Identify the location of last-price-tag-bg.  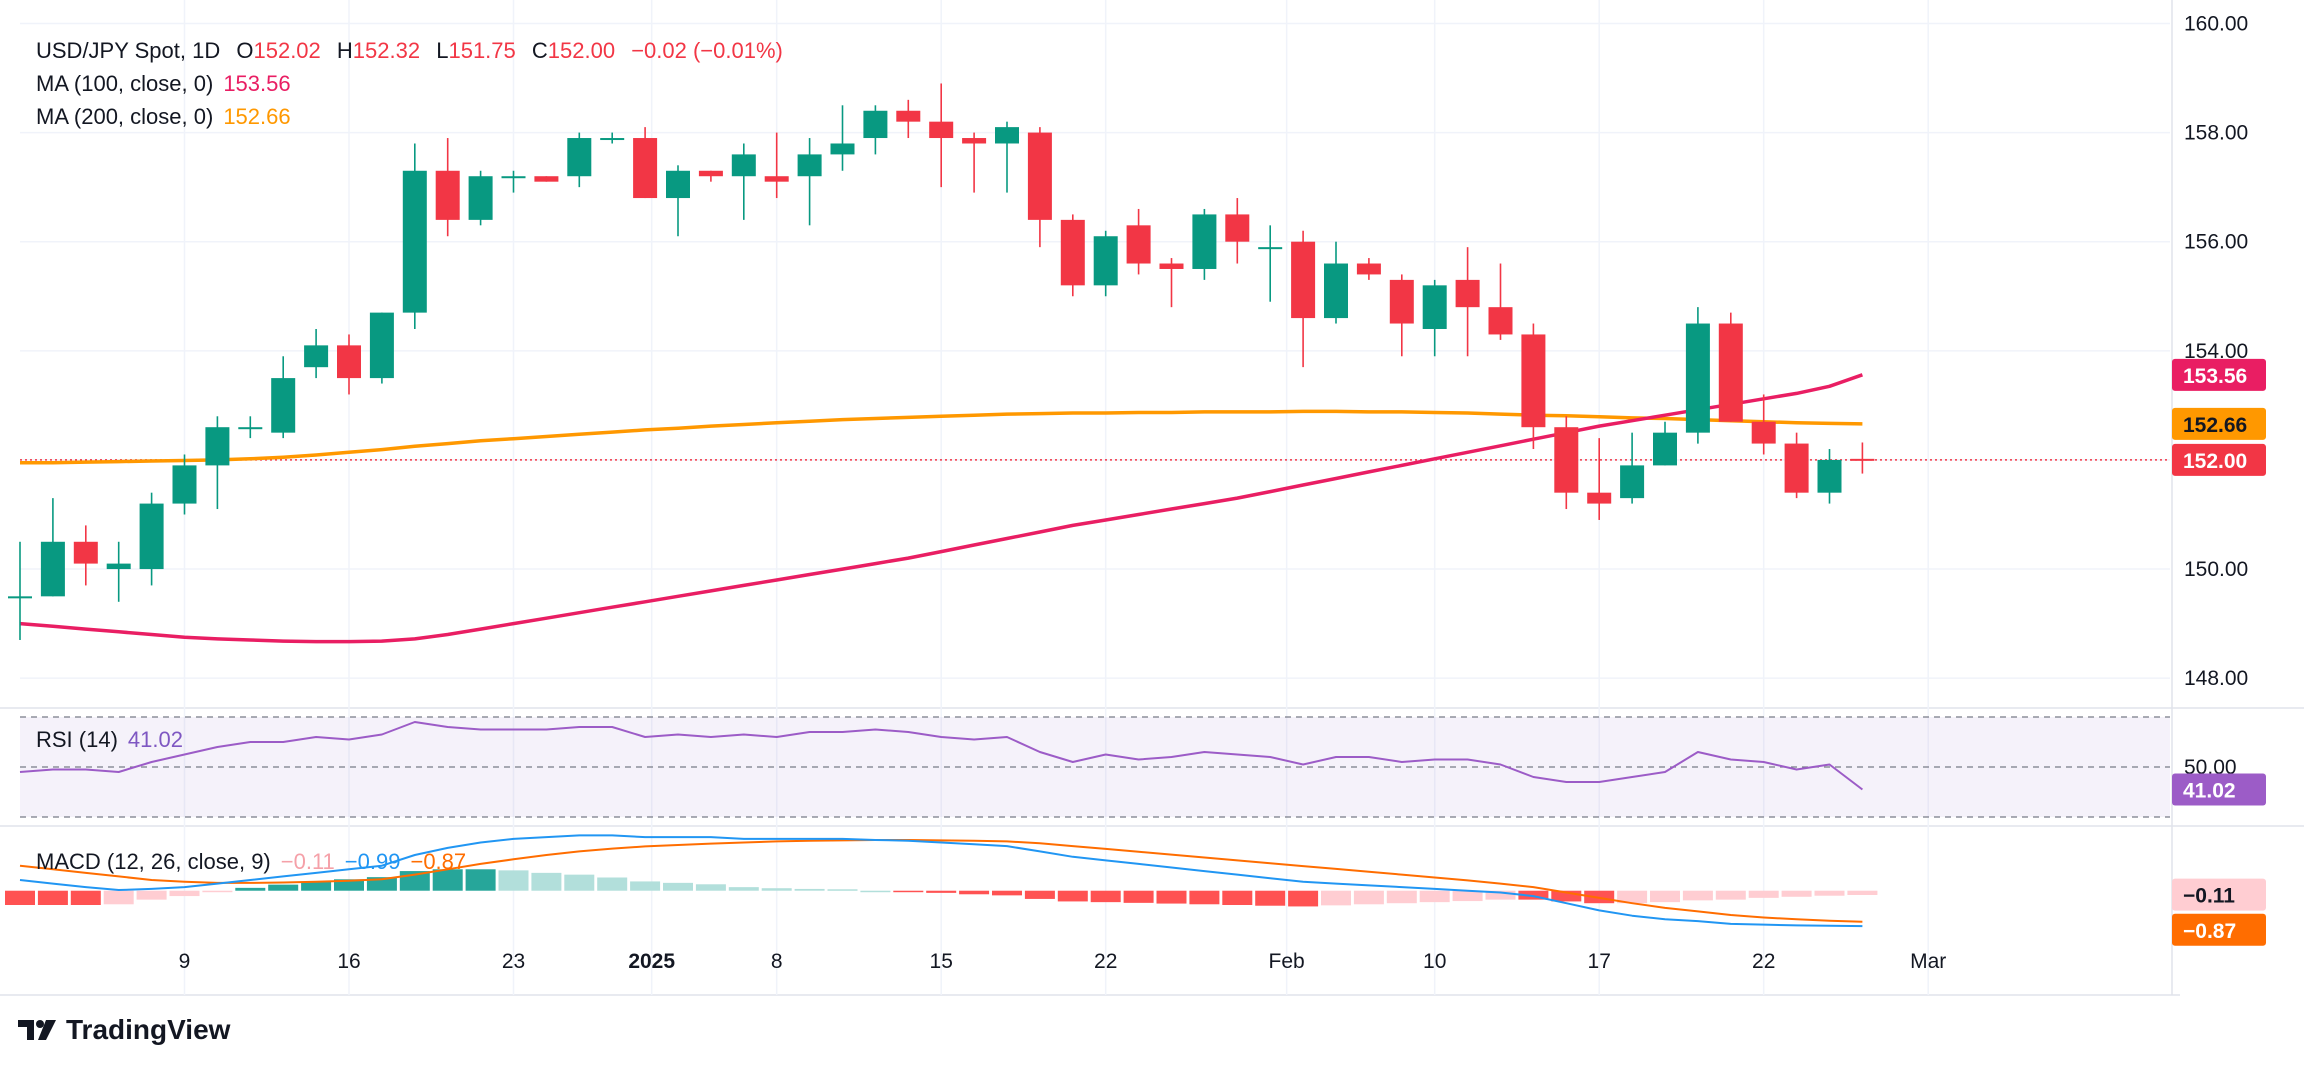
(2219, 459).